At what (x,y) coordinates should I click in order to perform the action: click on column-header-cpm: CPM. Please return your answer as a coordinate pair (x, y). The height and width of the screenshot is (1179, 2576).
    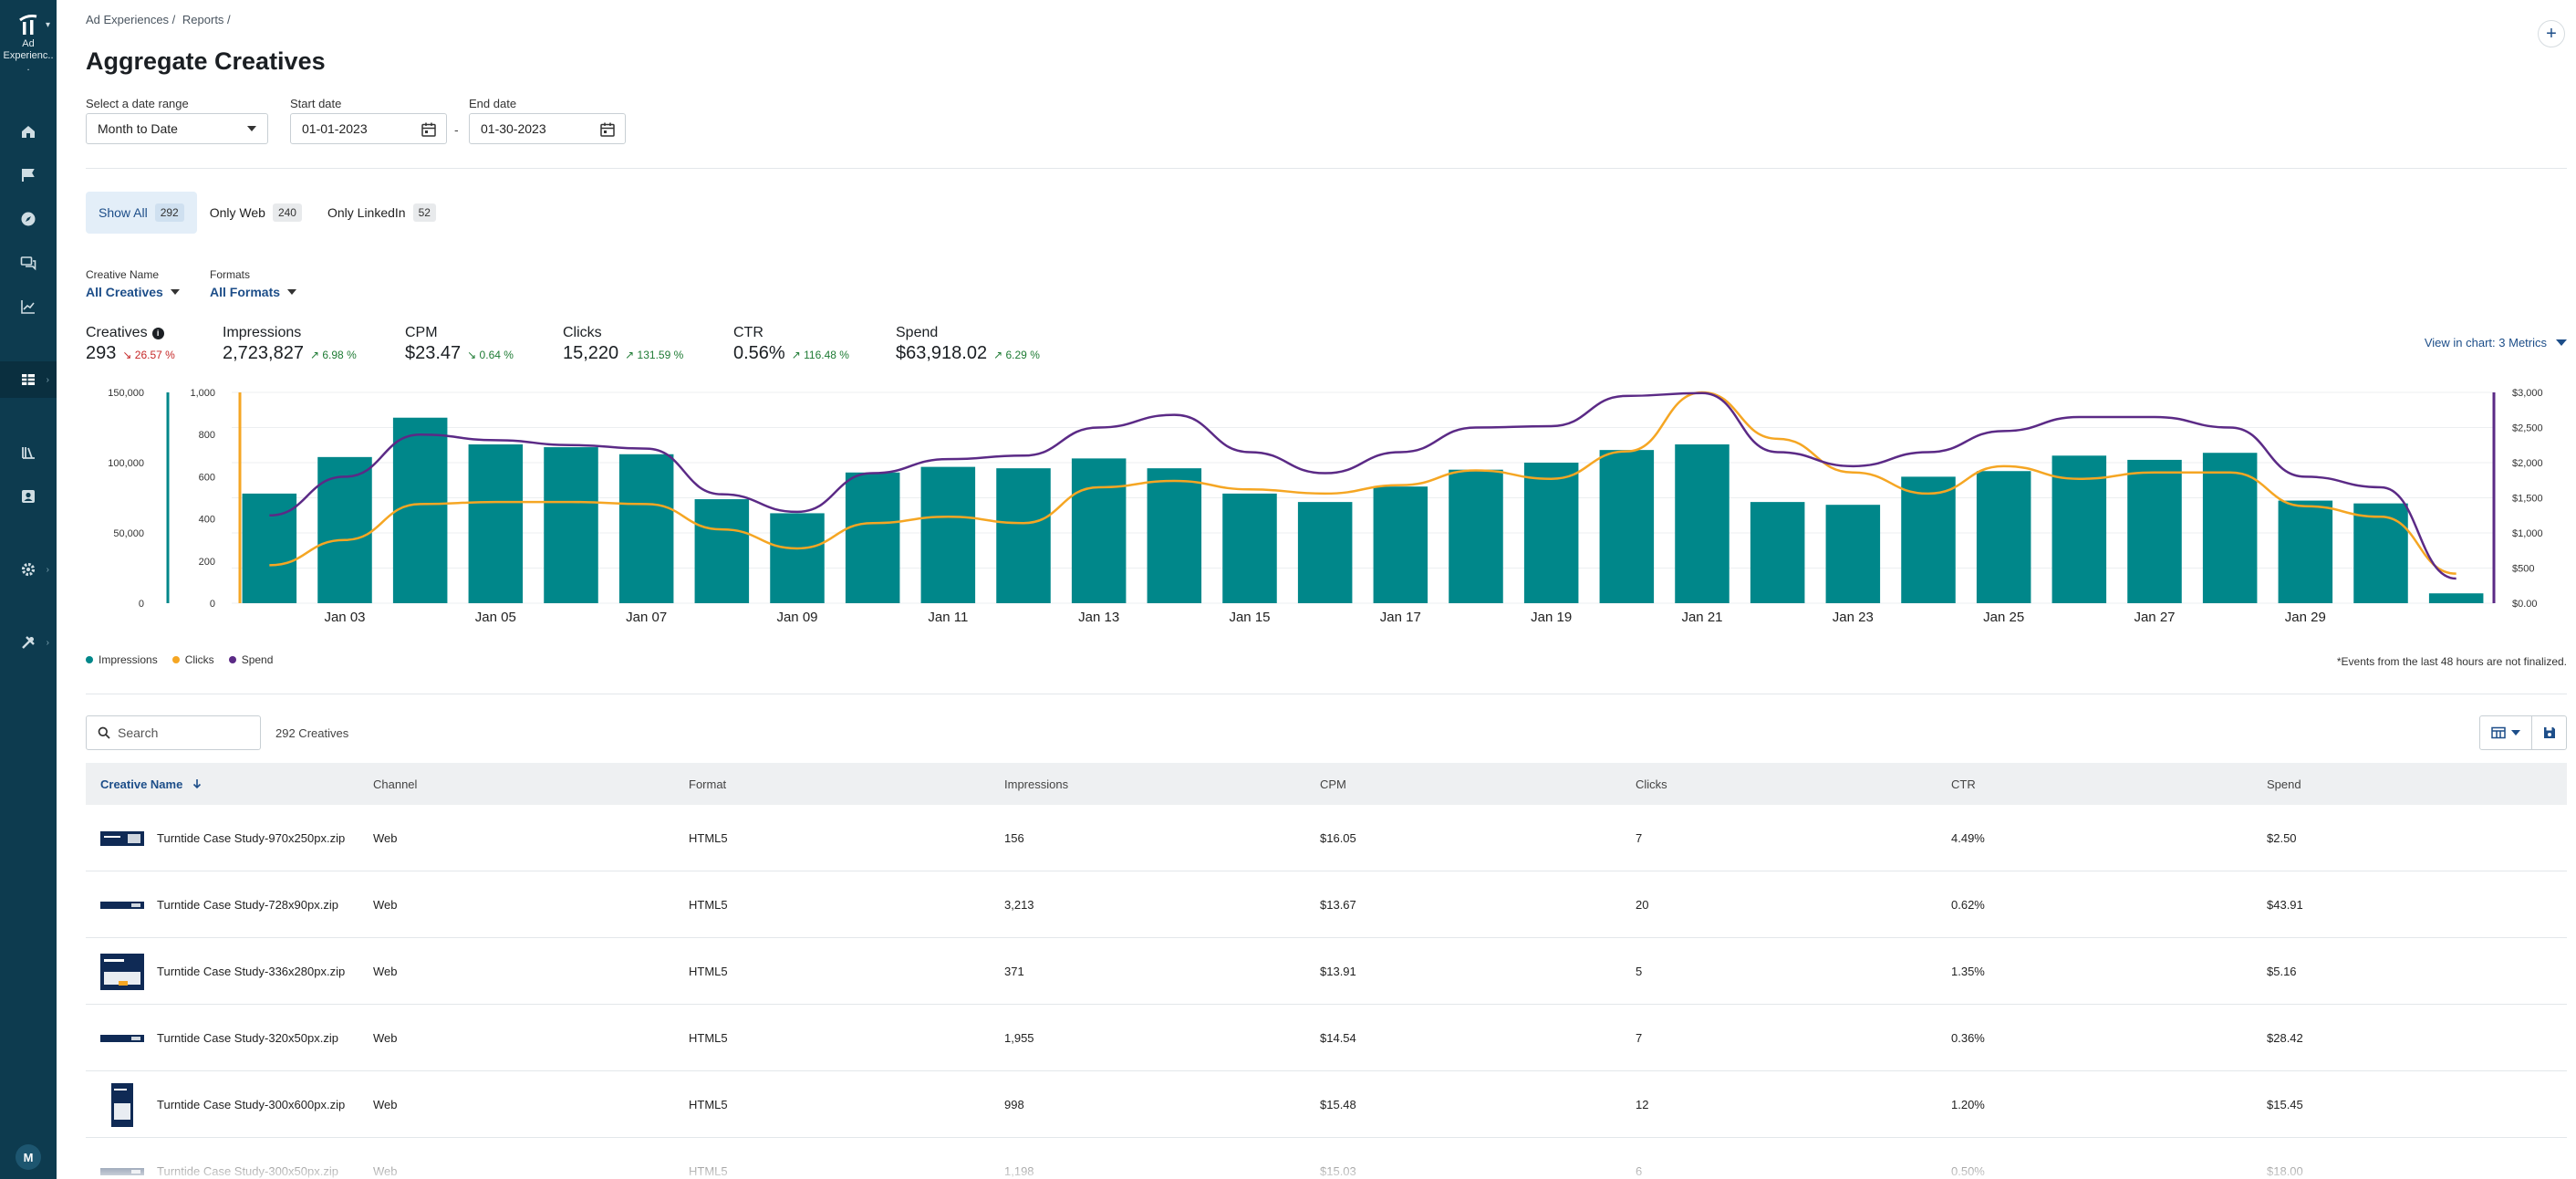
    Looking at the image, I should click on (1333, 784).